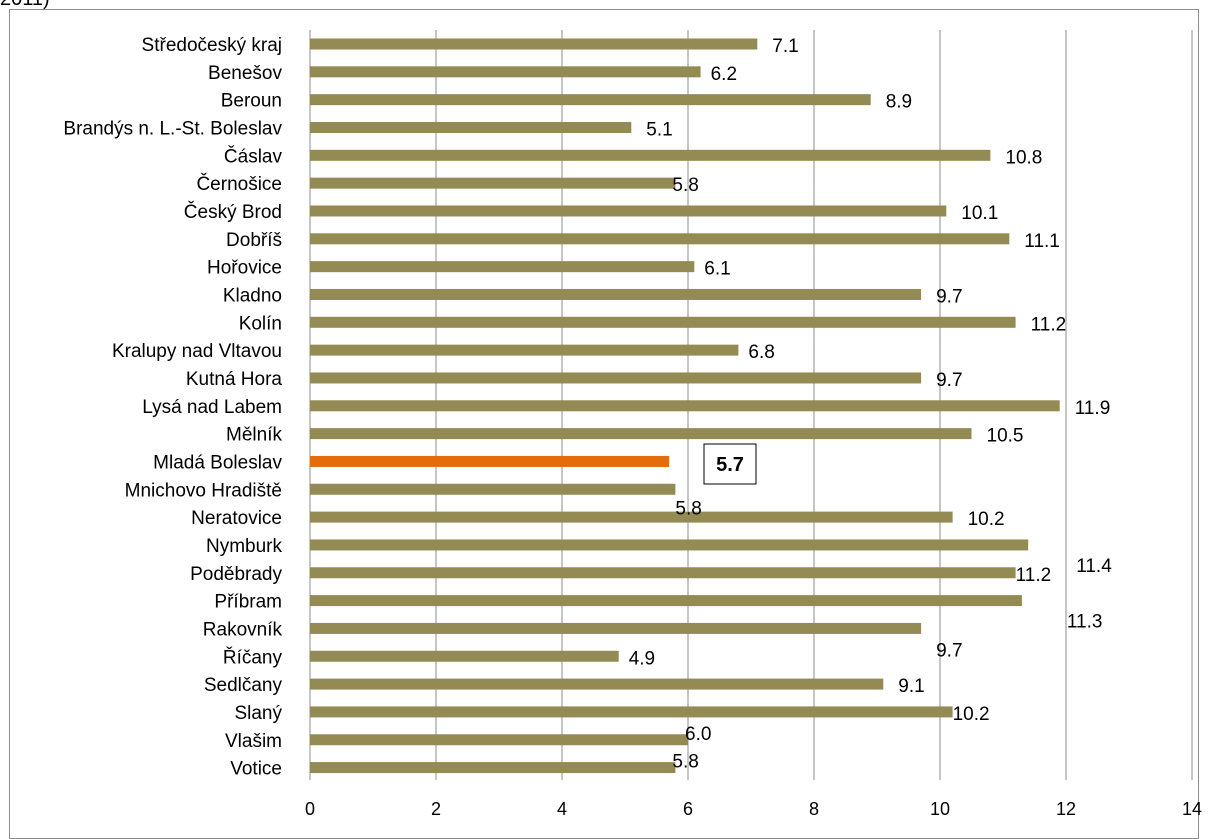  I want to click on value-label: 6.1, so click(717, 269).